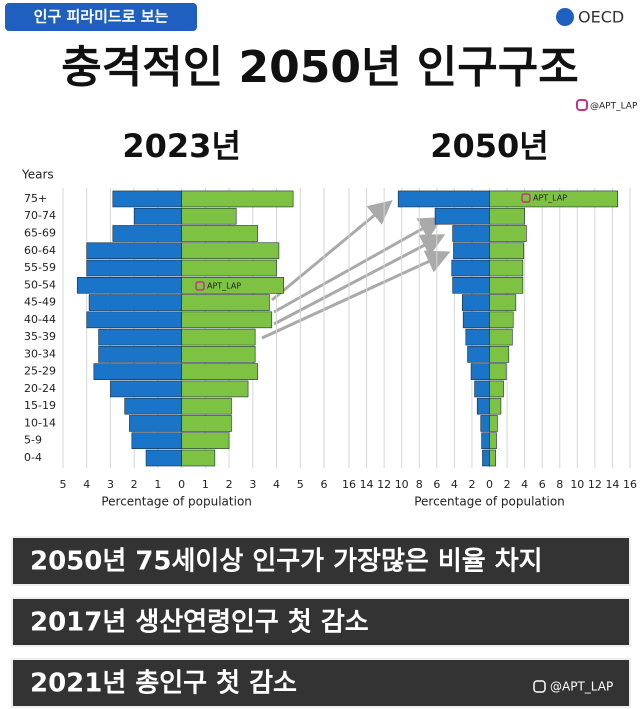 Image resolution: width=640 pixels, height=709 pixels. What do you see at coordinates (582, 105) in the screenshot?
I see `insta-icon` at bounding box center [582, 105].